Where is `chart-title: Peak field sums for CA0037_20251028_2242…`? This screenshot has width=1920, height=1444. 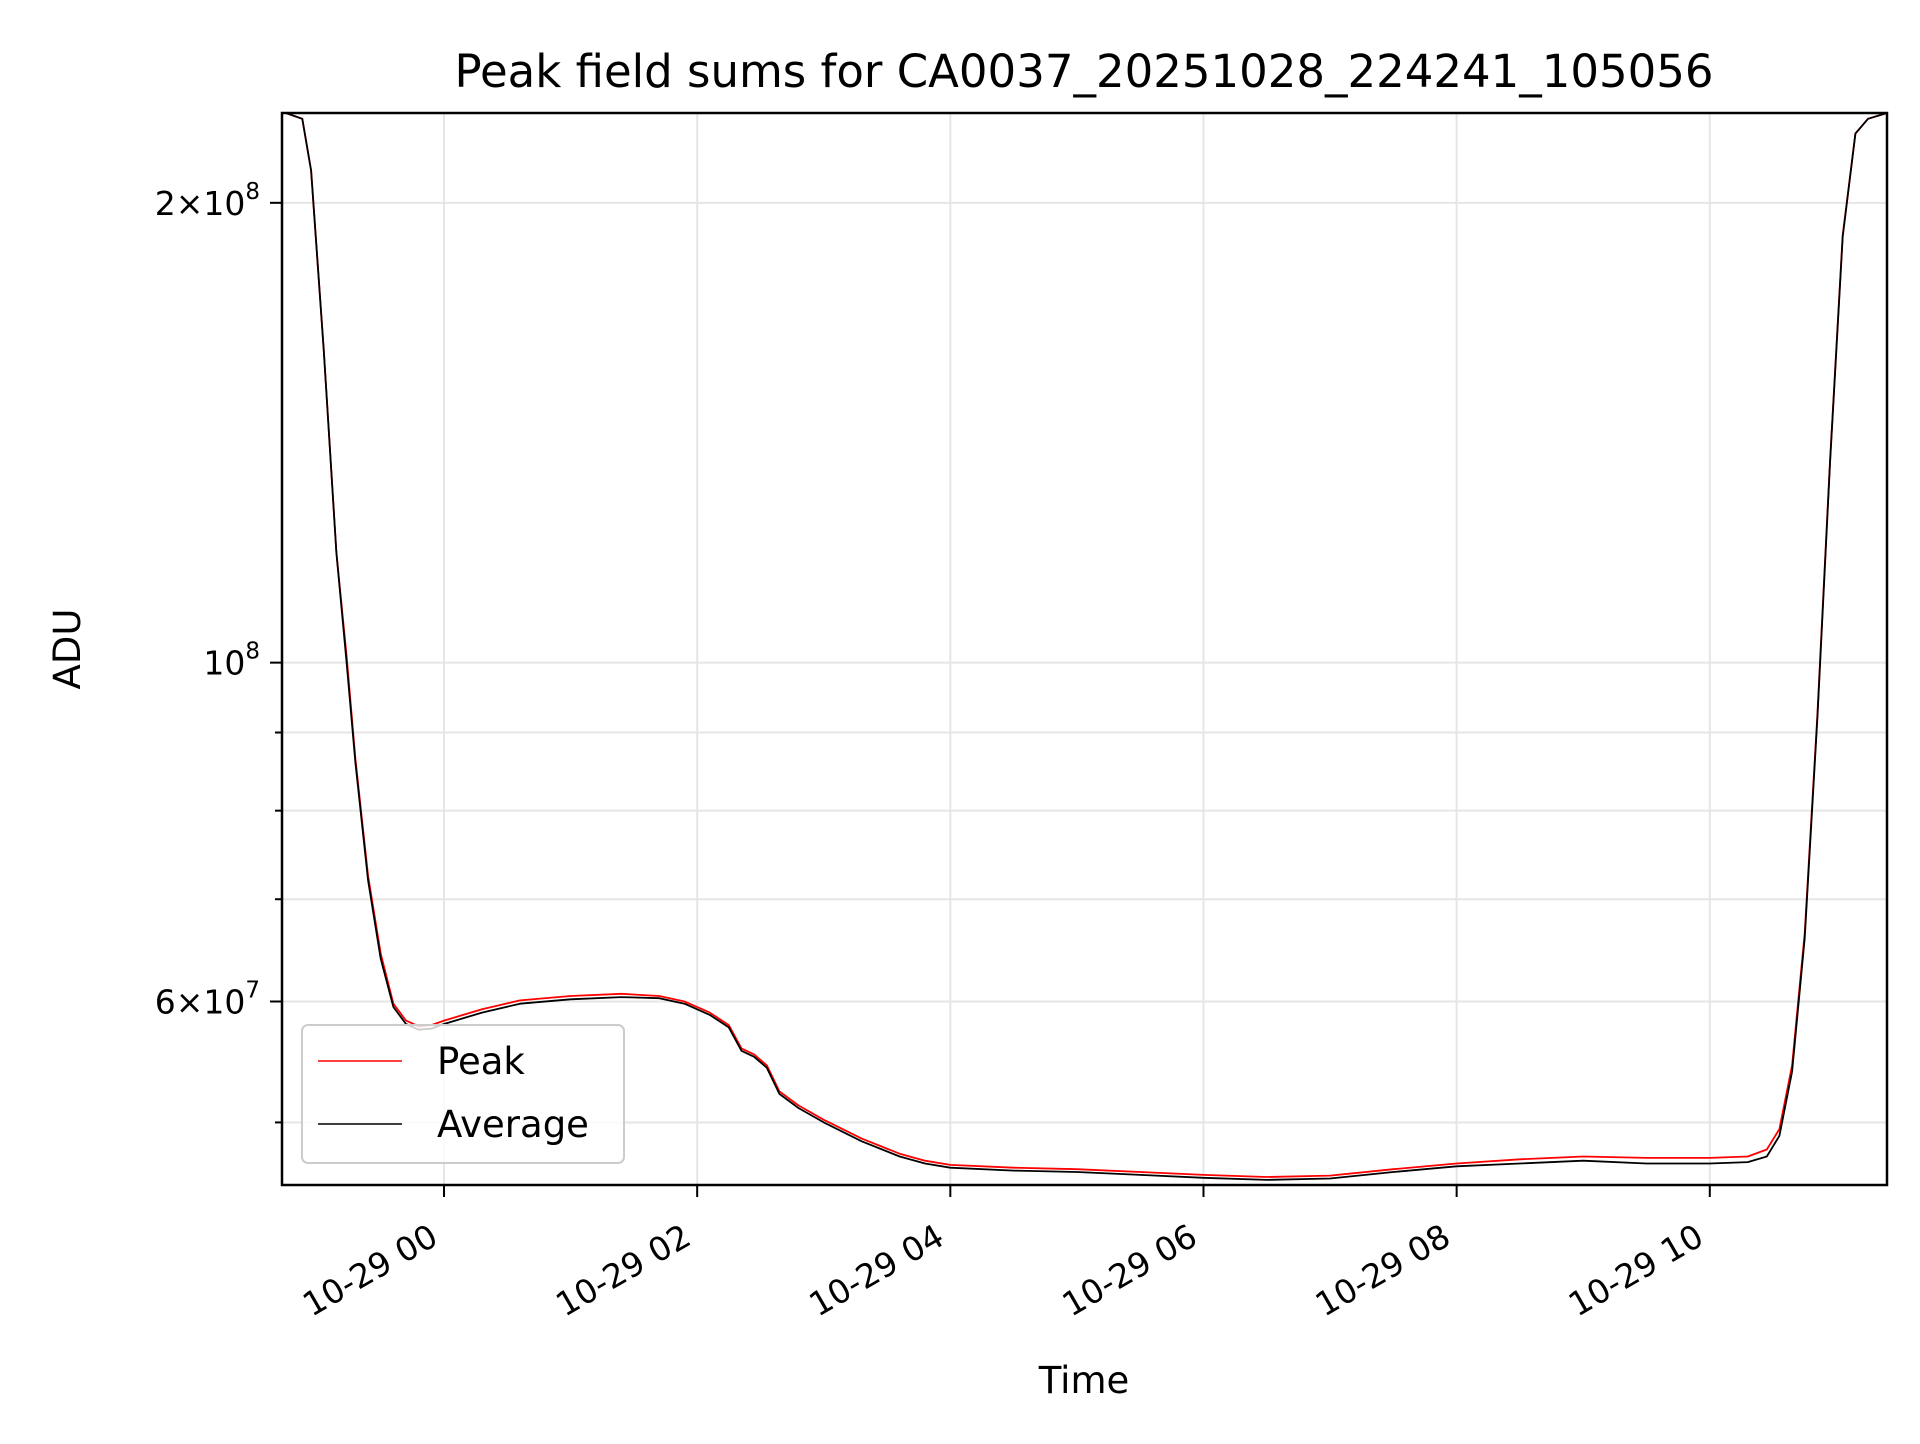
chart-title: Peak field sums for CA0037_20251028_2242… is located at coordinates (1083, 71).